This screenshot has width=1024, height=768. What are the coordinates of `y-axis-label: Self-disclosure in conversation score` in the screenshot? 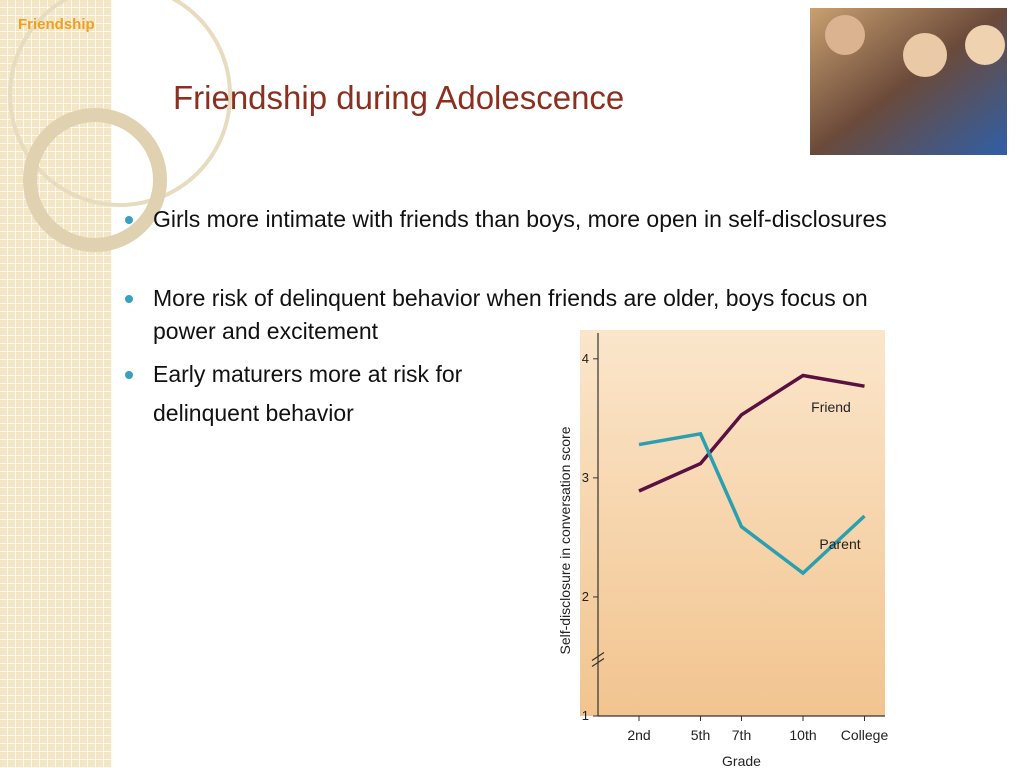 It's located at (565, 540).